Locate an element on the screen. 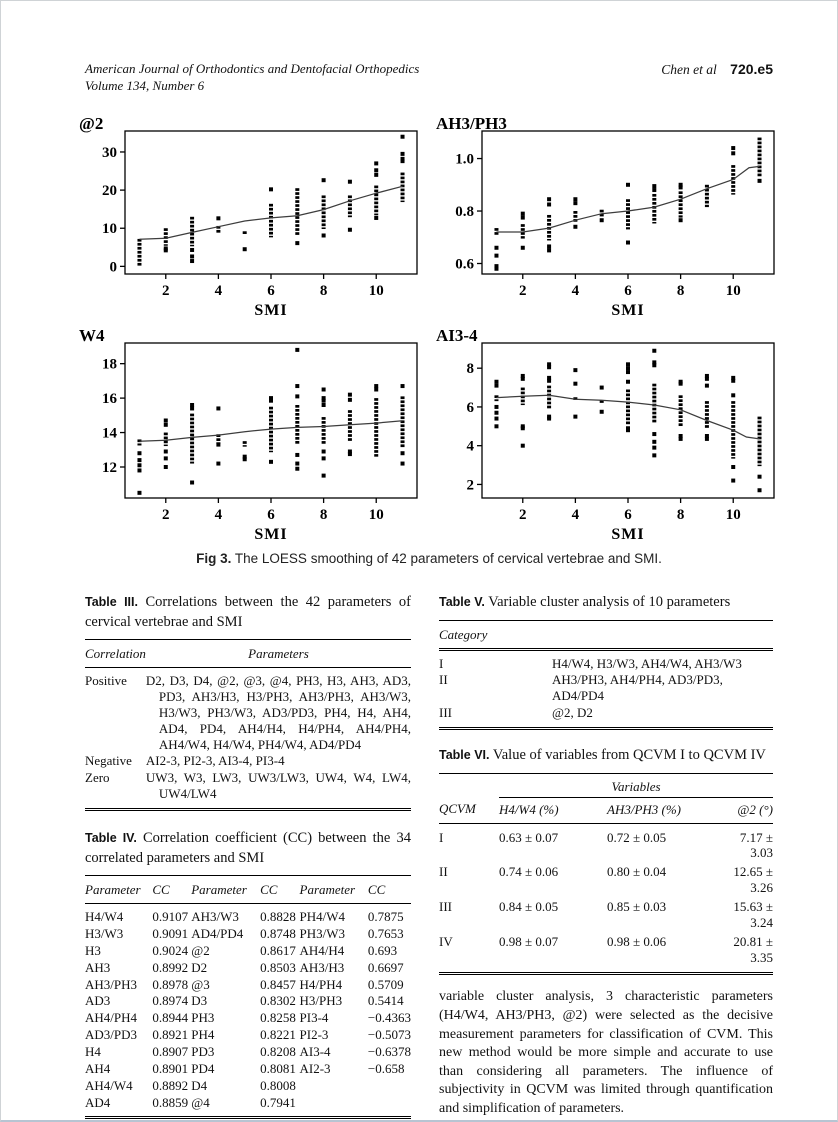 The image size is (838, 1122). table-row: H4/W4 0.9107 AH3/W3 0.8828 PH4/W4 0.7875 is located at coordinates (248, 915).